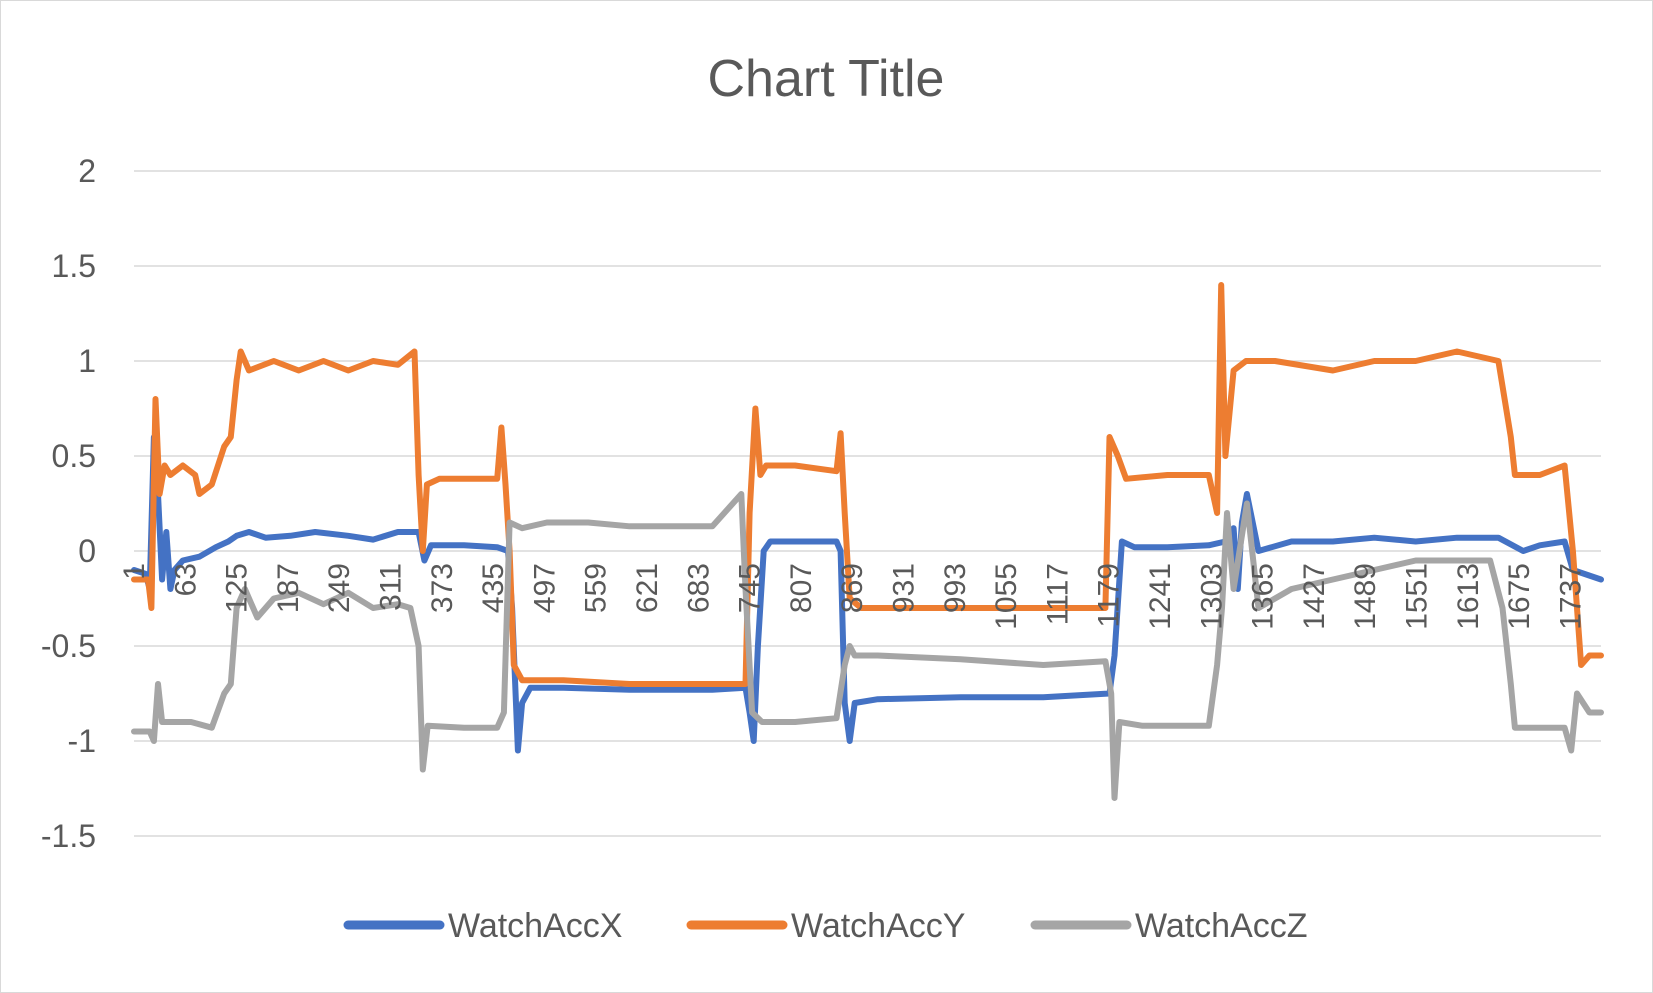 Image resolution: width=1653 pixels, height=993 pixels. What do you see at coordinates (237, 588) in the screenshot?
I see `x-tick-label: 125` at bounding box center [237, 588].